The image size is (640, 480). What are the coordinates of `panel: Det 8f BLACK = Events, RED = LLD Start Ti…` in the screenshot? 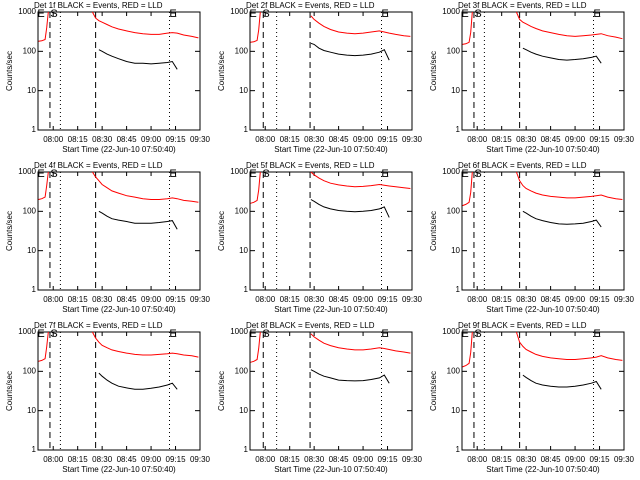 It's located at (319, 397).